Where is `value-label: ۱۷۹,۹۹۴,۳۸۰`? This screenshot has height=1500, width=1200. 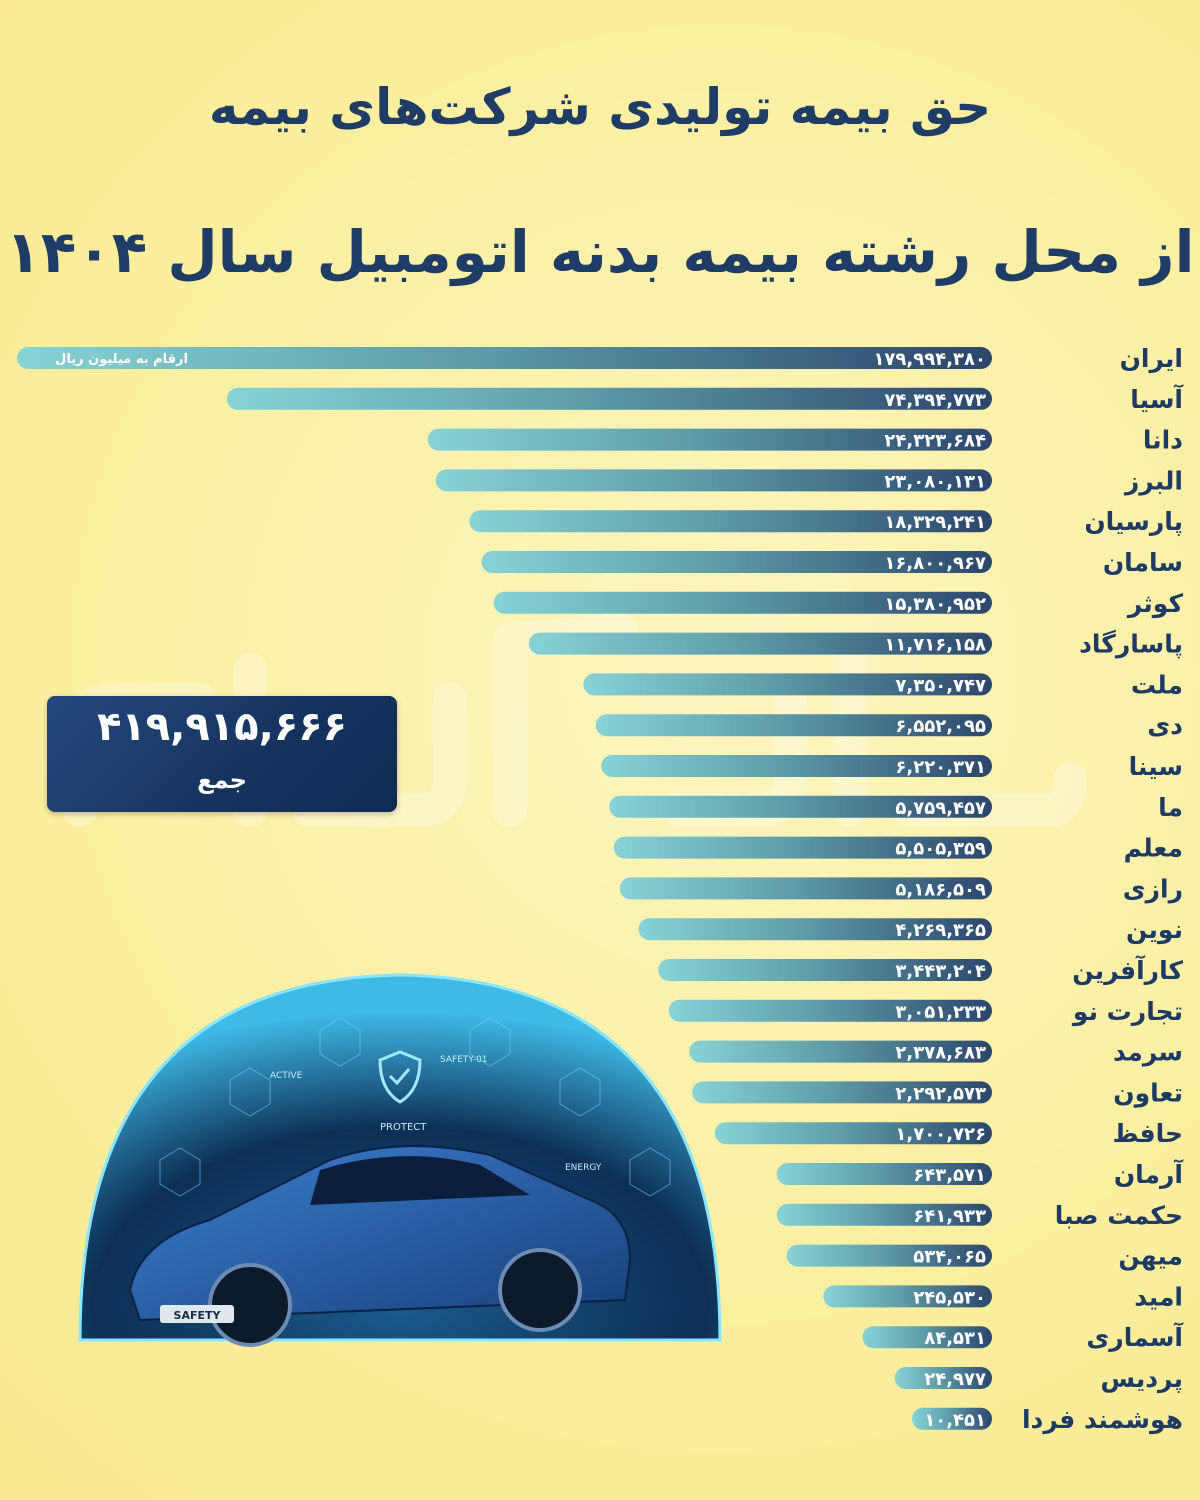
value-label: ۱۷۹,۹۹۴,۳۸۰ is located at coordinates (929, 359).